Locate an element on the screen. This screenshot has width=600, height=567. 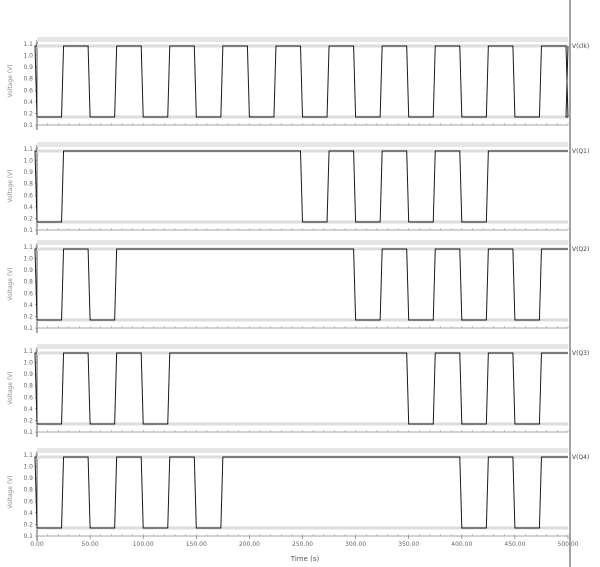
signal-name-label: V(Q3) is located at coordinates (580, 353).